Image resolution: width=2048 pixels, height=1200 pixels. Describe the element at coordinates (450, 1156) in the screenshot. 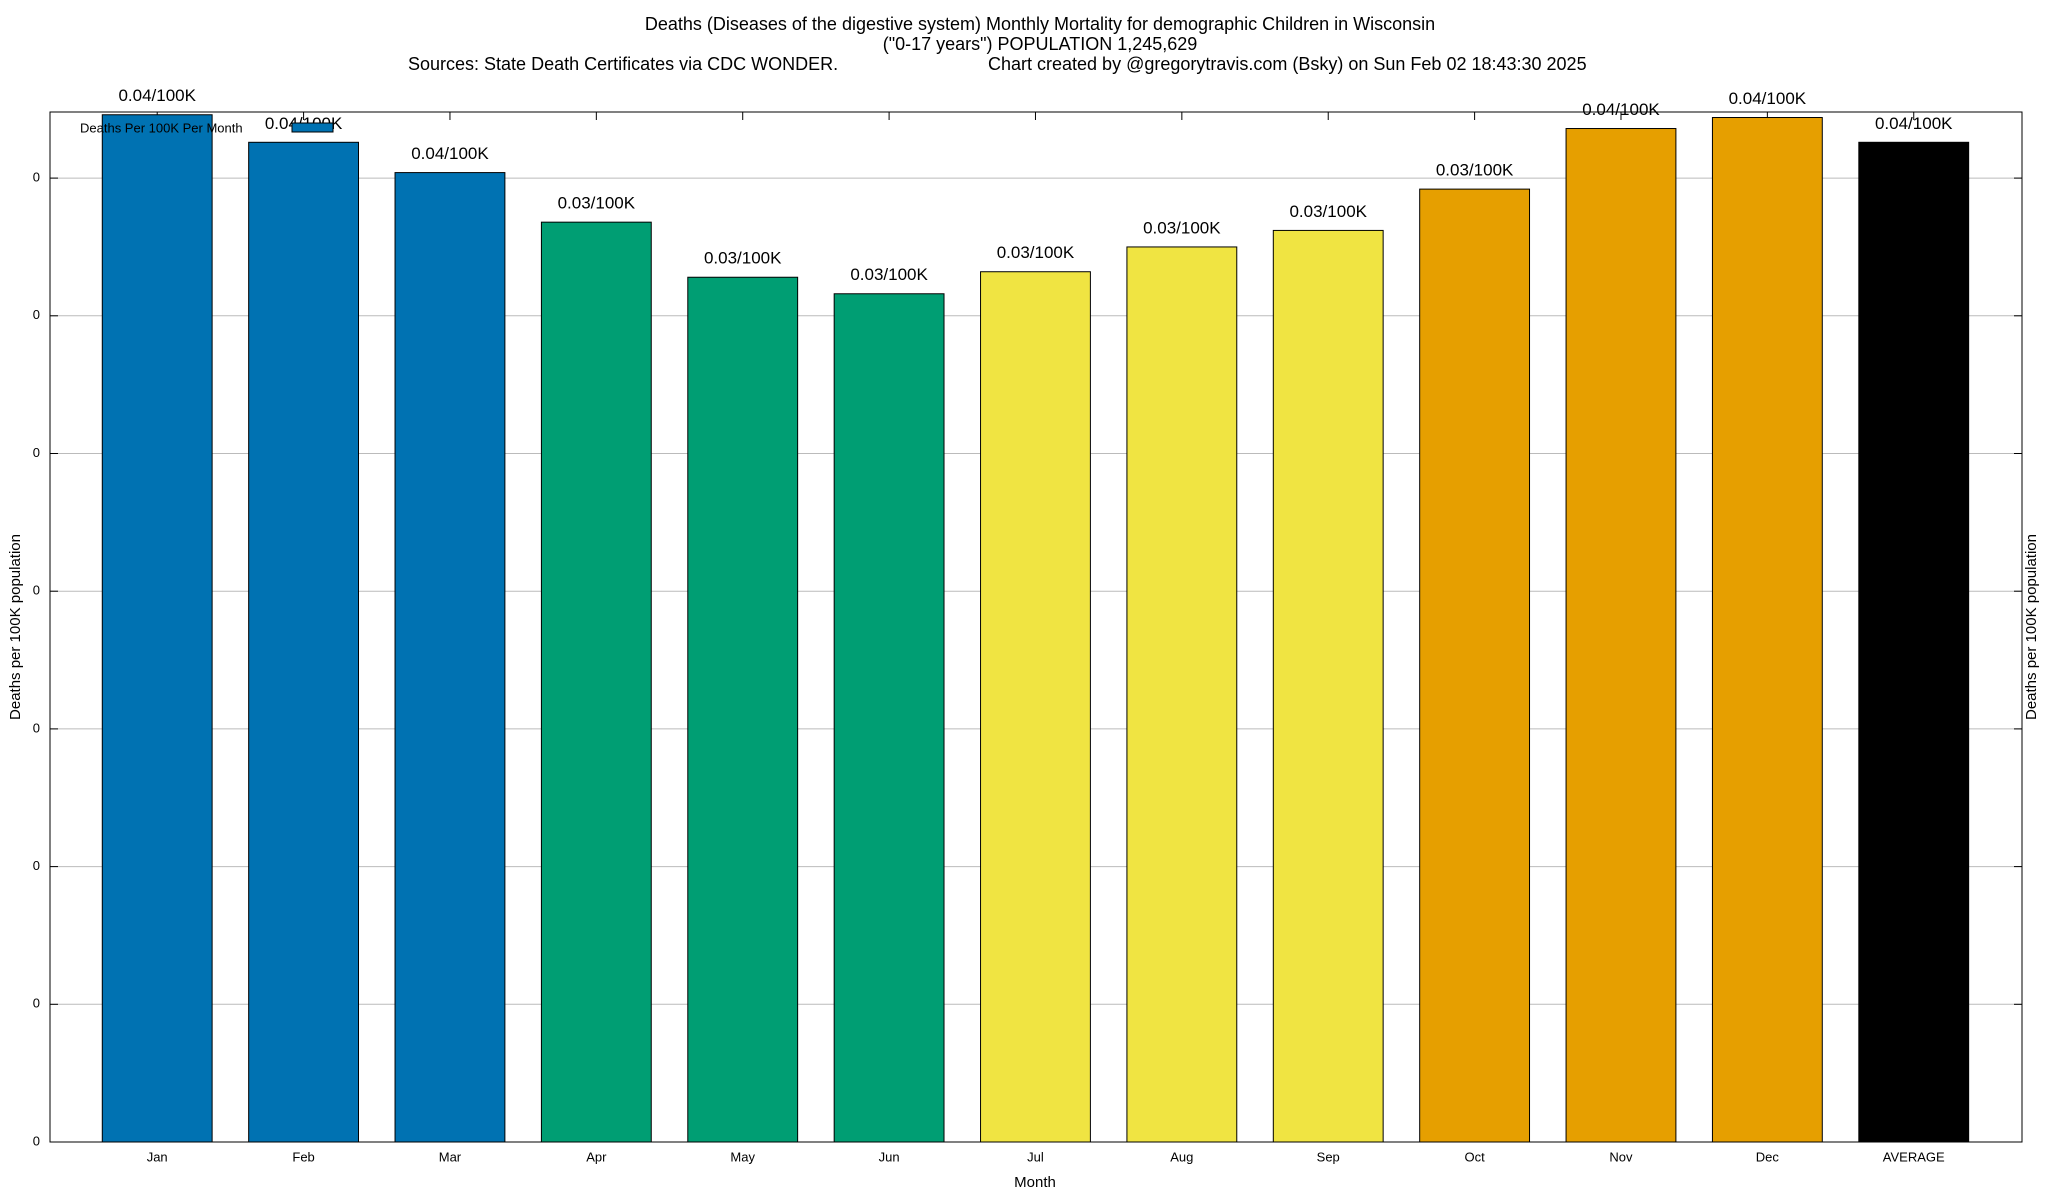

I see `x-tick-label: Mar` at that location.